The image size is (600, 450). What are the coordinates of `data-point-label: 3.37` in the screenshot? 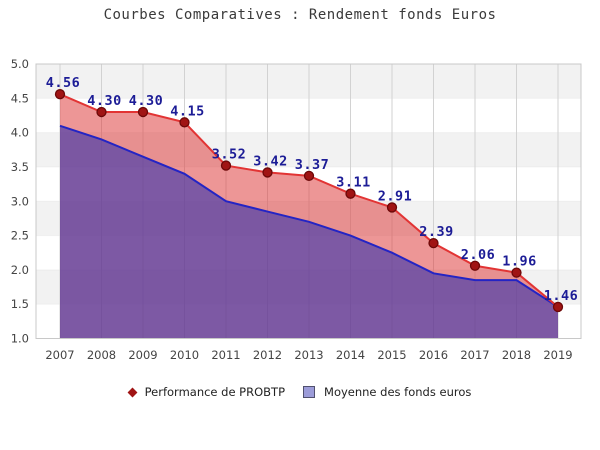 It's located at (312, 165).